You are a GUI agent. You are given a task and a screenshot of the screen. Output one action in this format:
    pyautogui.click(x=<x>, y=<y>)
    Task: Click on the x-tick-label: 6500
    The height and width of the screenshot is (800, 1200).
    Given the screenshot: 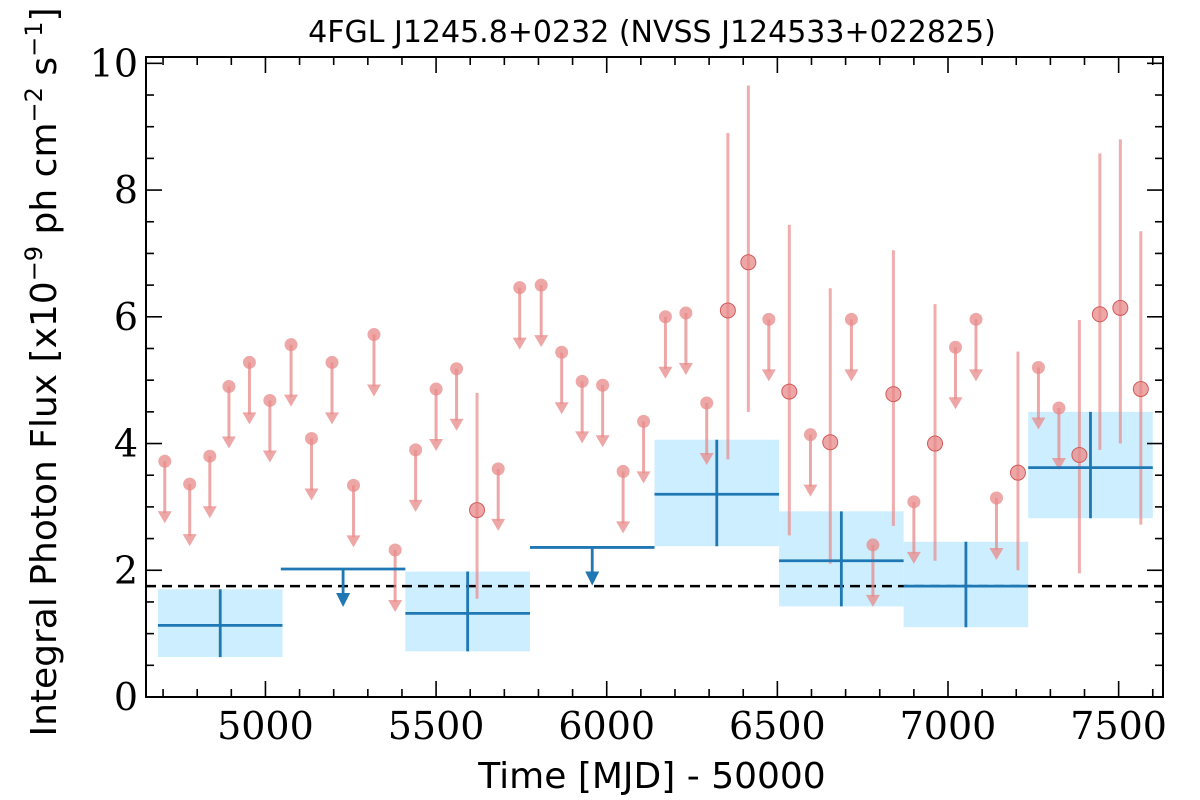 What is the action you would take?
    pyautogui.click(x=777, y=726)
    